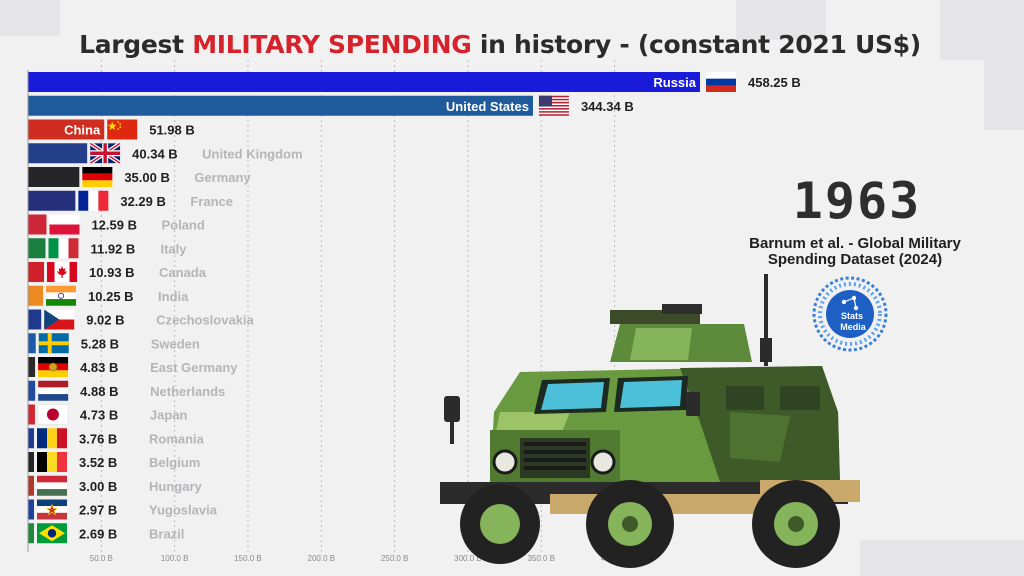  Describe the element at coordinates (155, 153) in the screenshot. I see `value-label-united-kingdom: 40.34 B` at that location.